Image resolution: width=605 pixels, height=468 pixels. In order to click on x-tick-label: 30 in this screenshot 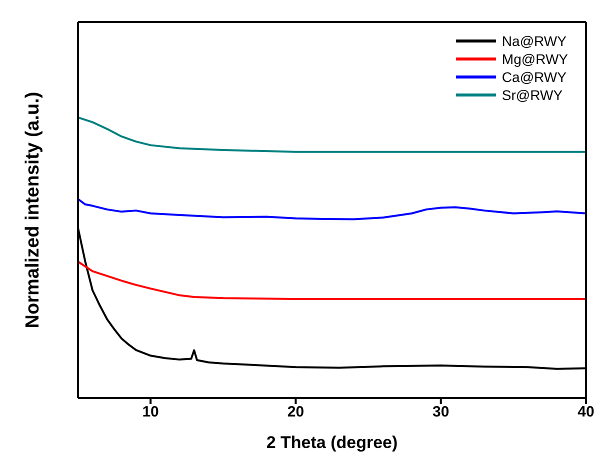, I will do `click(441, 412)`.